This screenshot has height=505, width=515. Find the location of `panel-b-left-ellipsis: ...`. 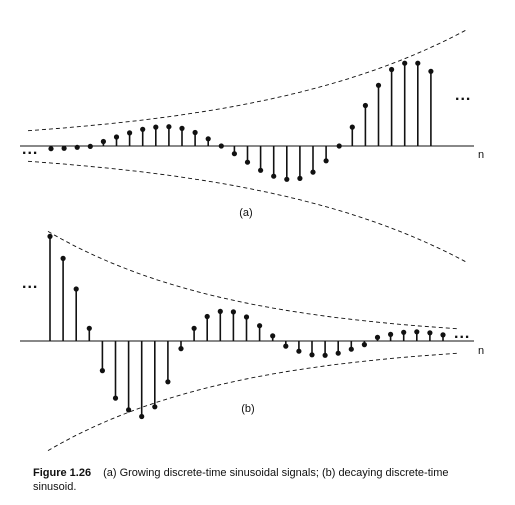

panel-b-left-ellipsis: ... is located at coordinates (30, 283).